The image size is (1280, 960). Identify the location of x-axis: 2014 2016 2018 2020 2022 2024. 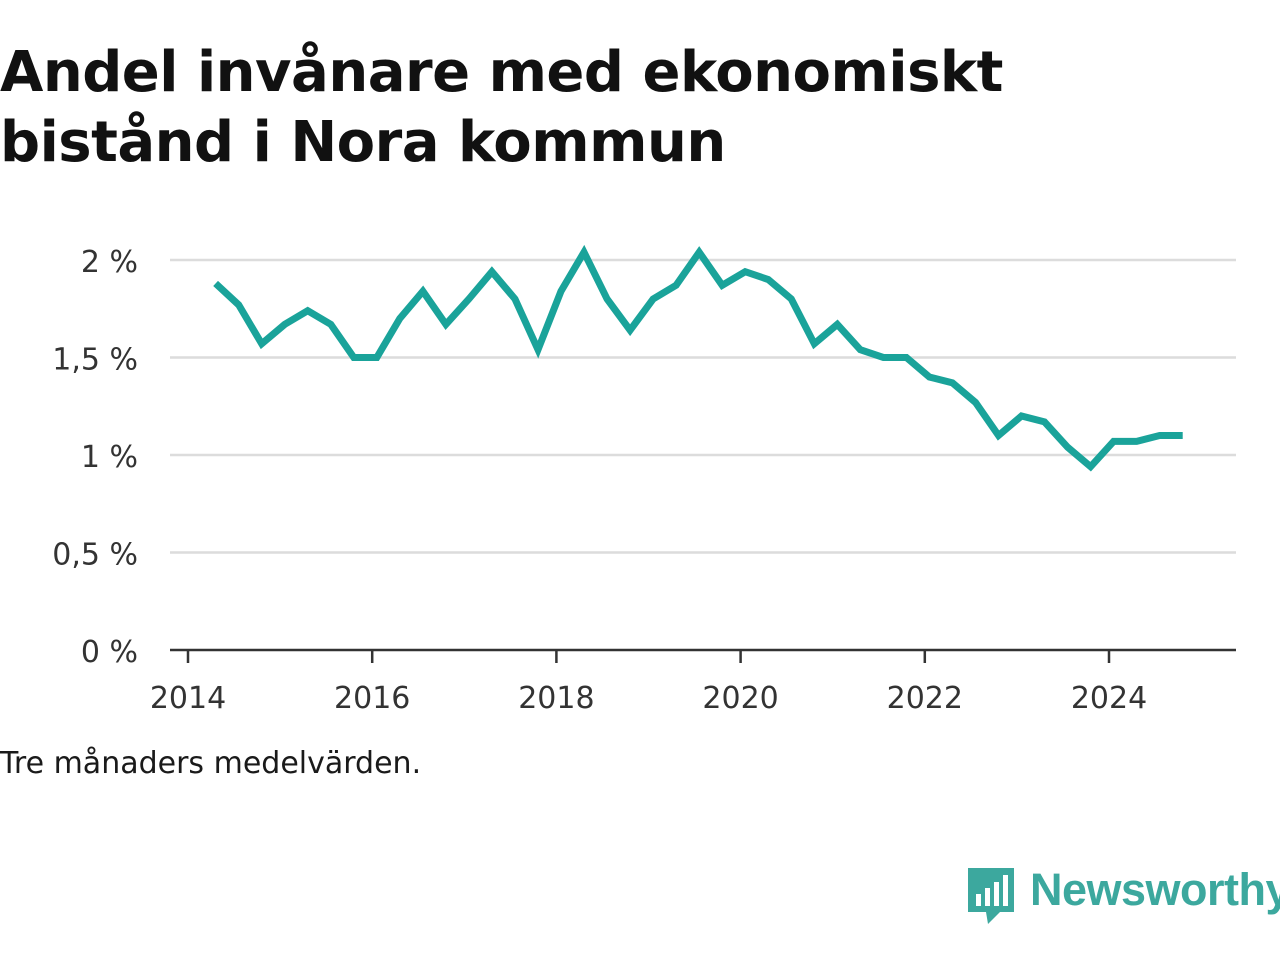
(693, 682).